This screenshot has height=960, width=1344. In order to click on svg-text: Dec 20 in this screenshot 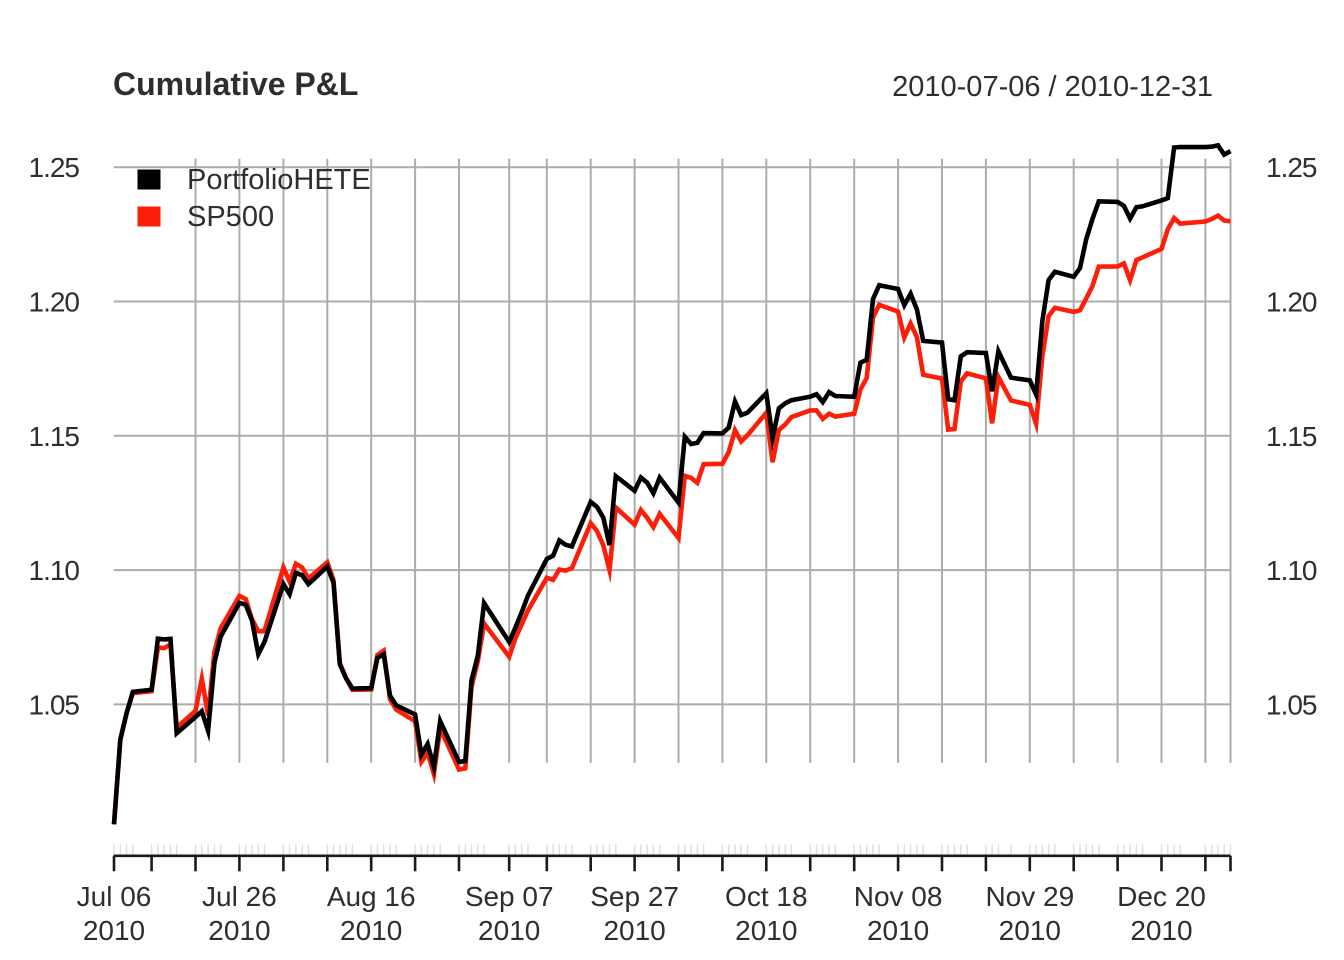, I will do `click(1161, 896)`.